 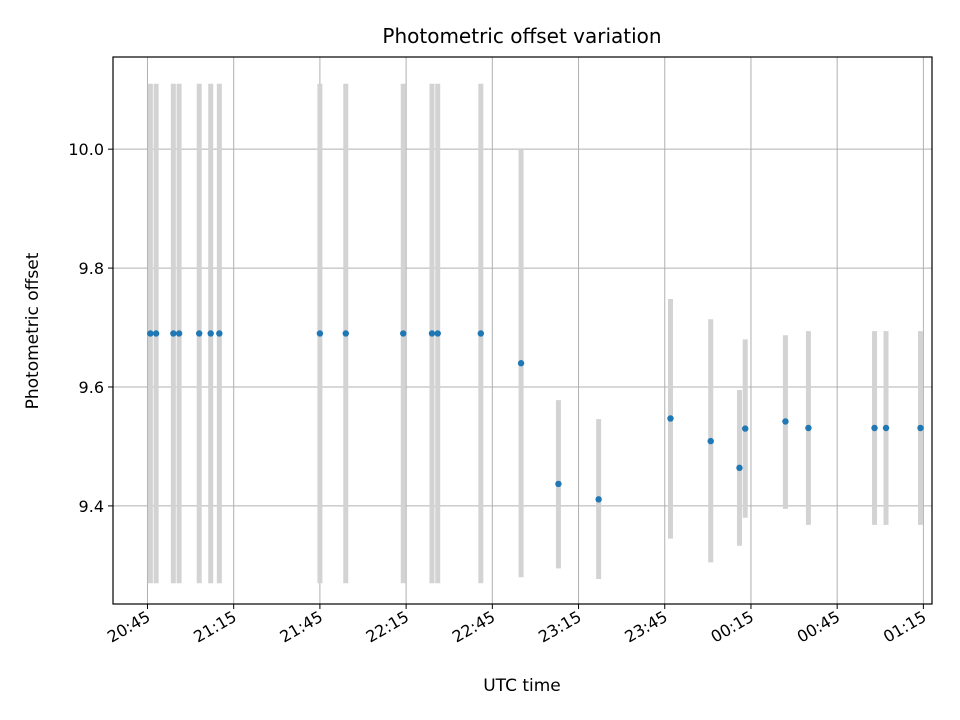 What do you see at coordinates (91, 268) in the screenshot?
I see `y-tick-label: 9.8` at bounding box center [91, 268].